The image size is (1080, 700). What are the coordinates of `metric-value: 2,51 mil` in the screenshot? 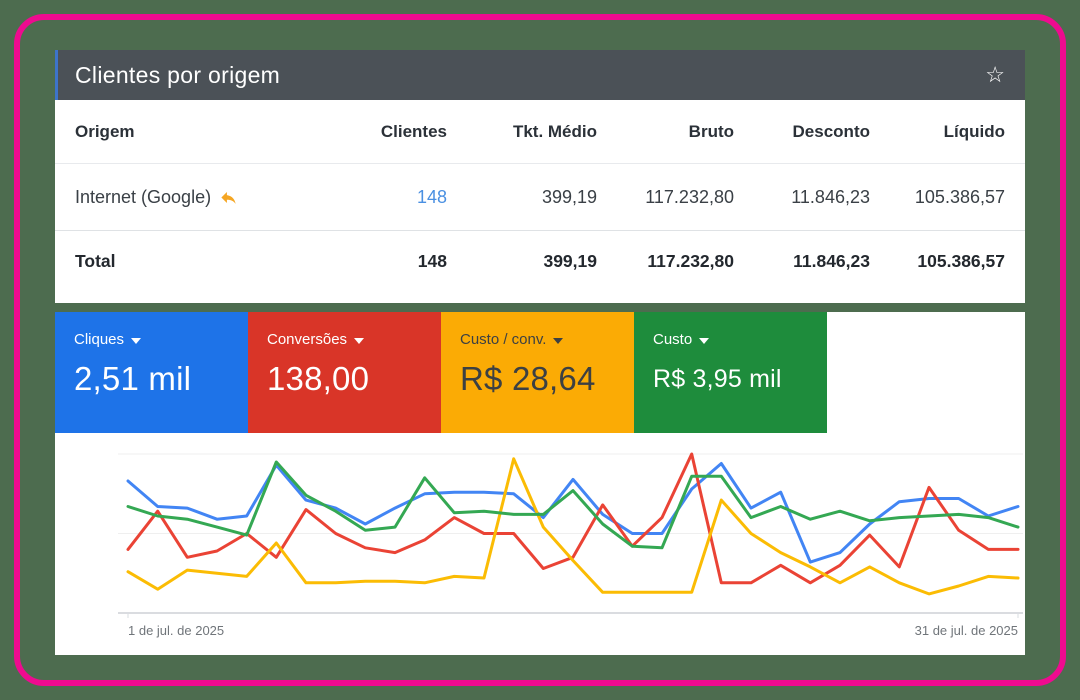 It's located at (133, 378).